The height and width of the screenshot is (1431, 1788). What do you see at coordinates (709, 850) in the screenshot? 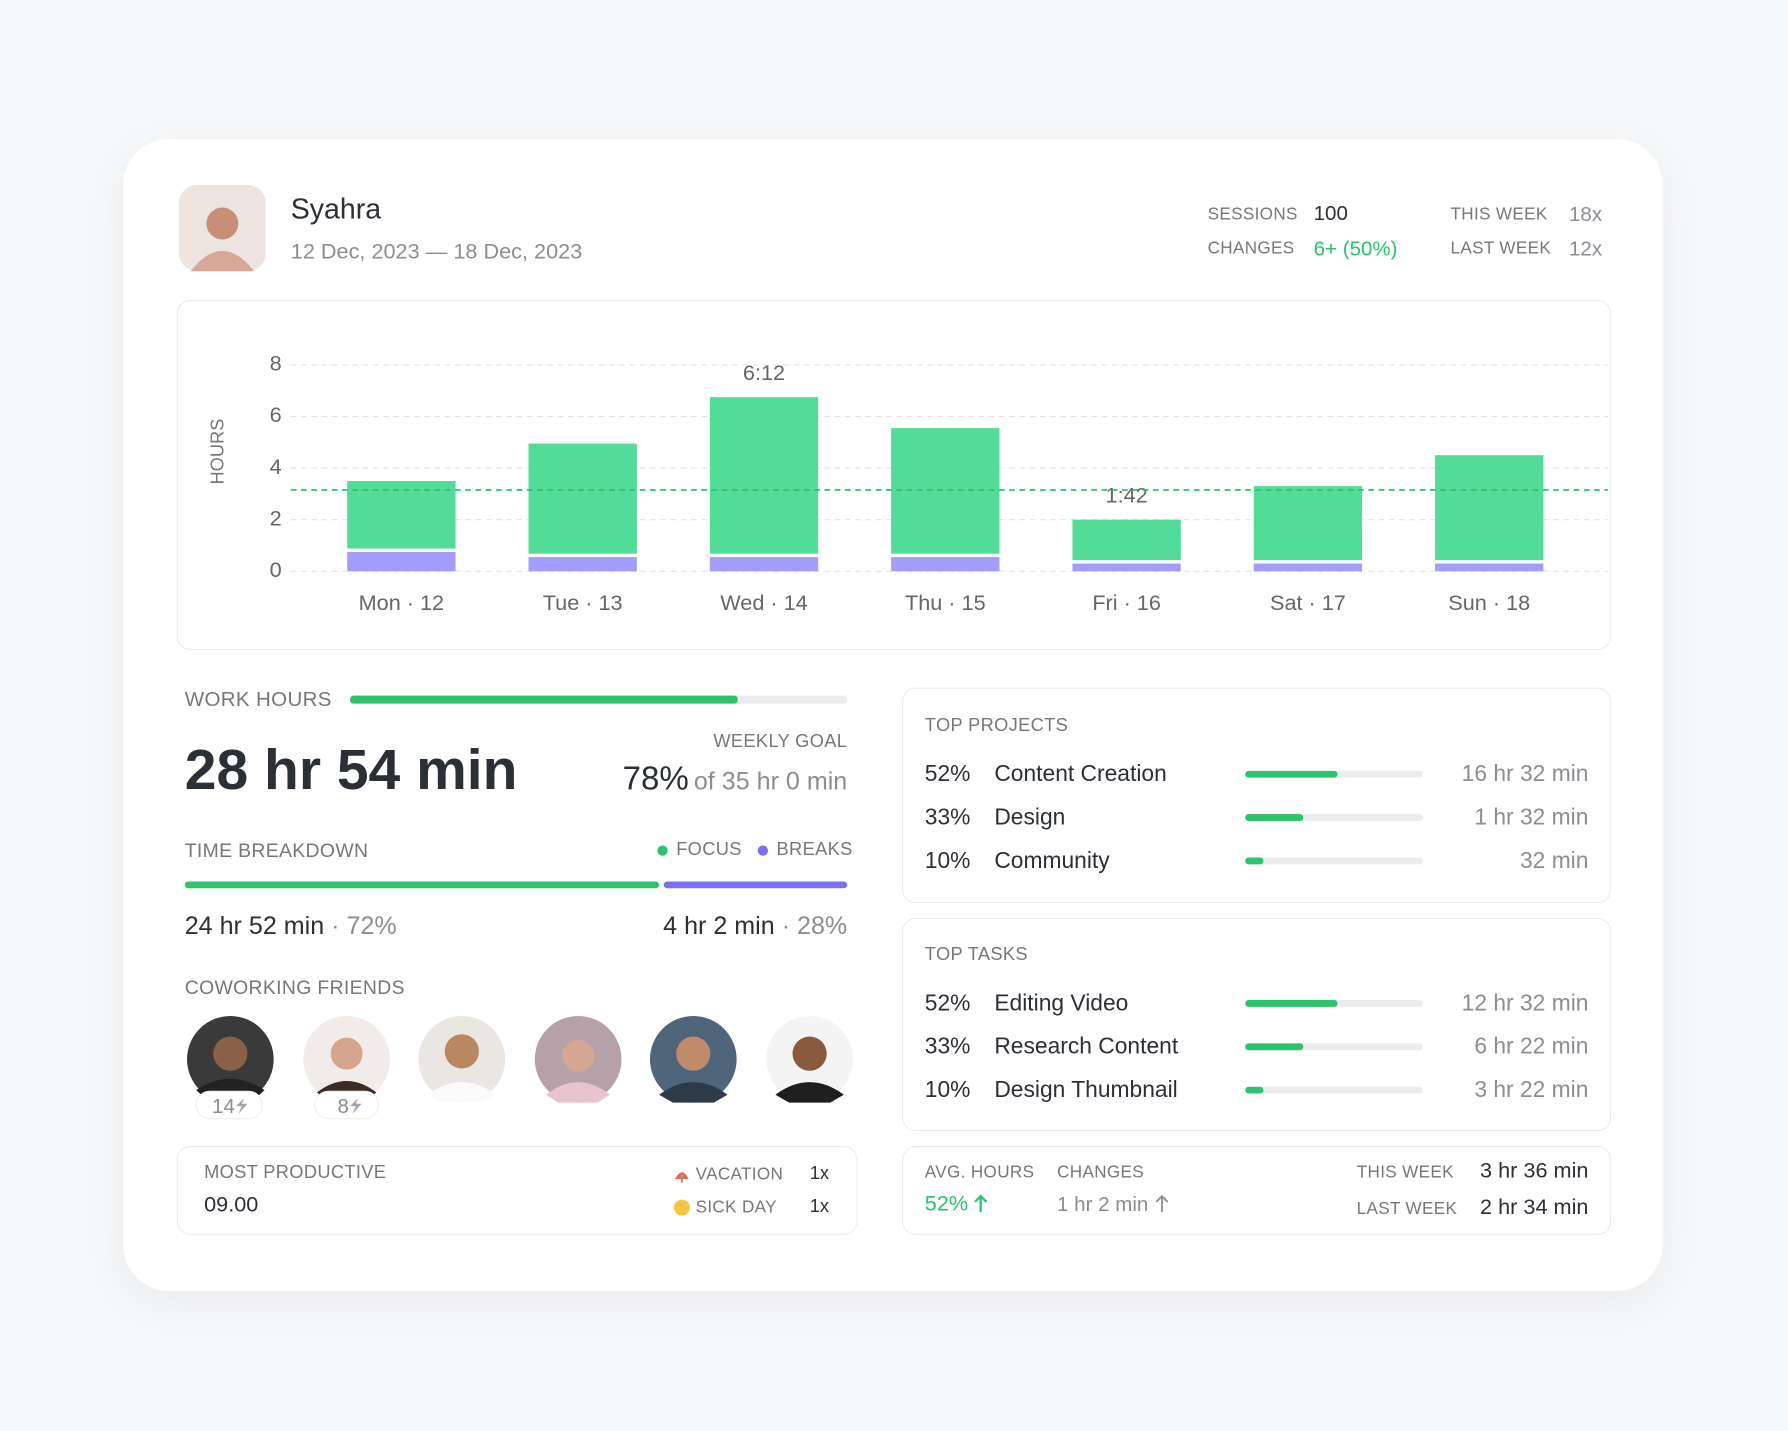
I see `legend-label: FOCUS` at bounding box center [709, 850].